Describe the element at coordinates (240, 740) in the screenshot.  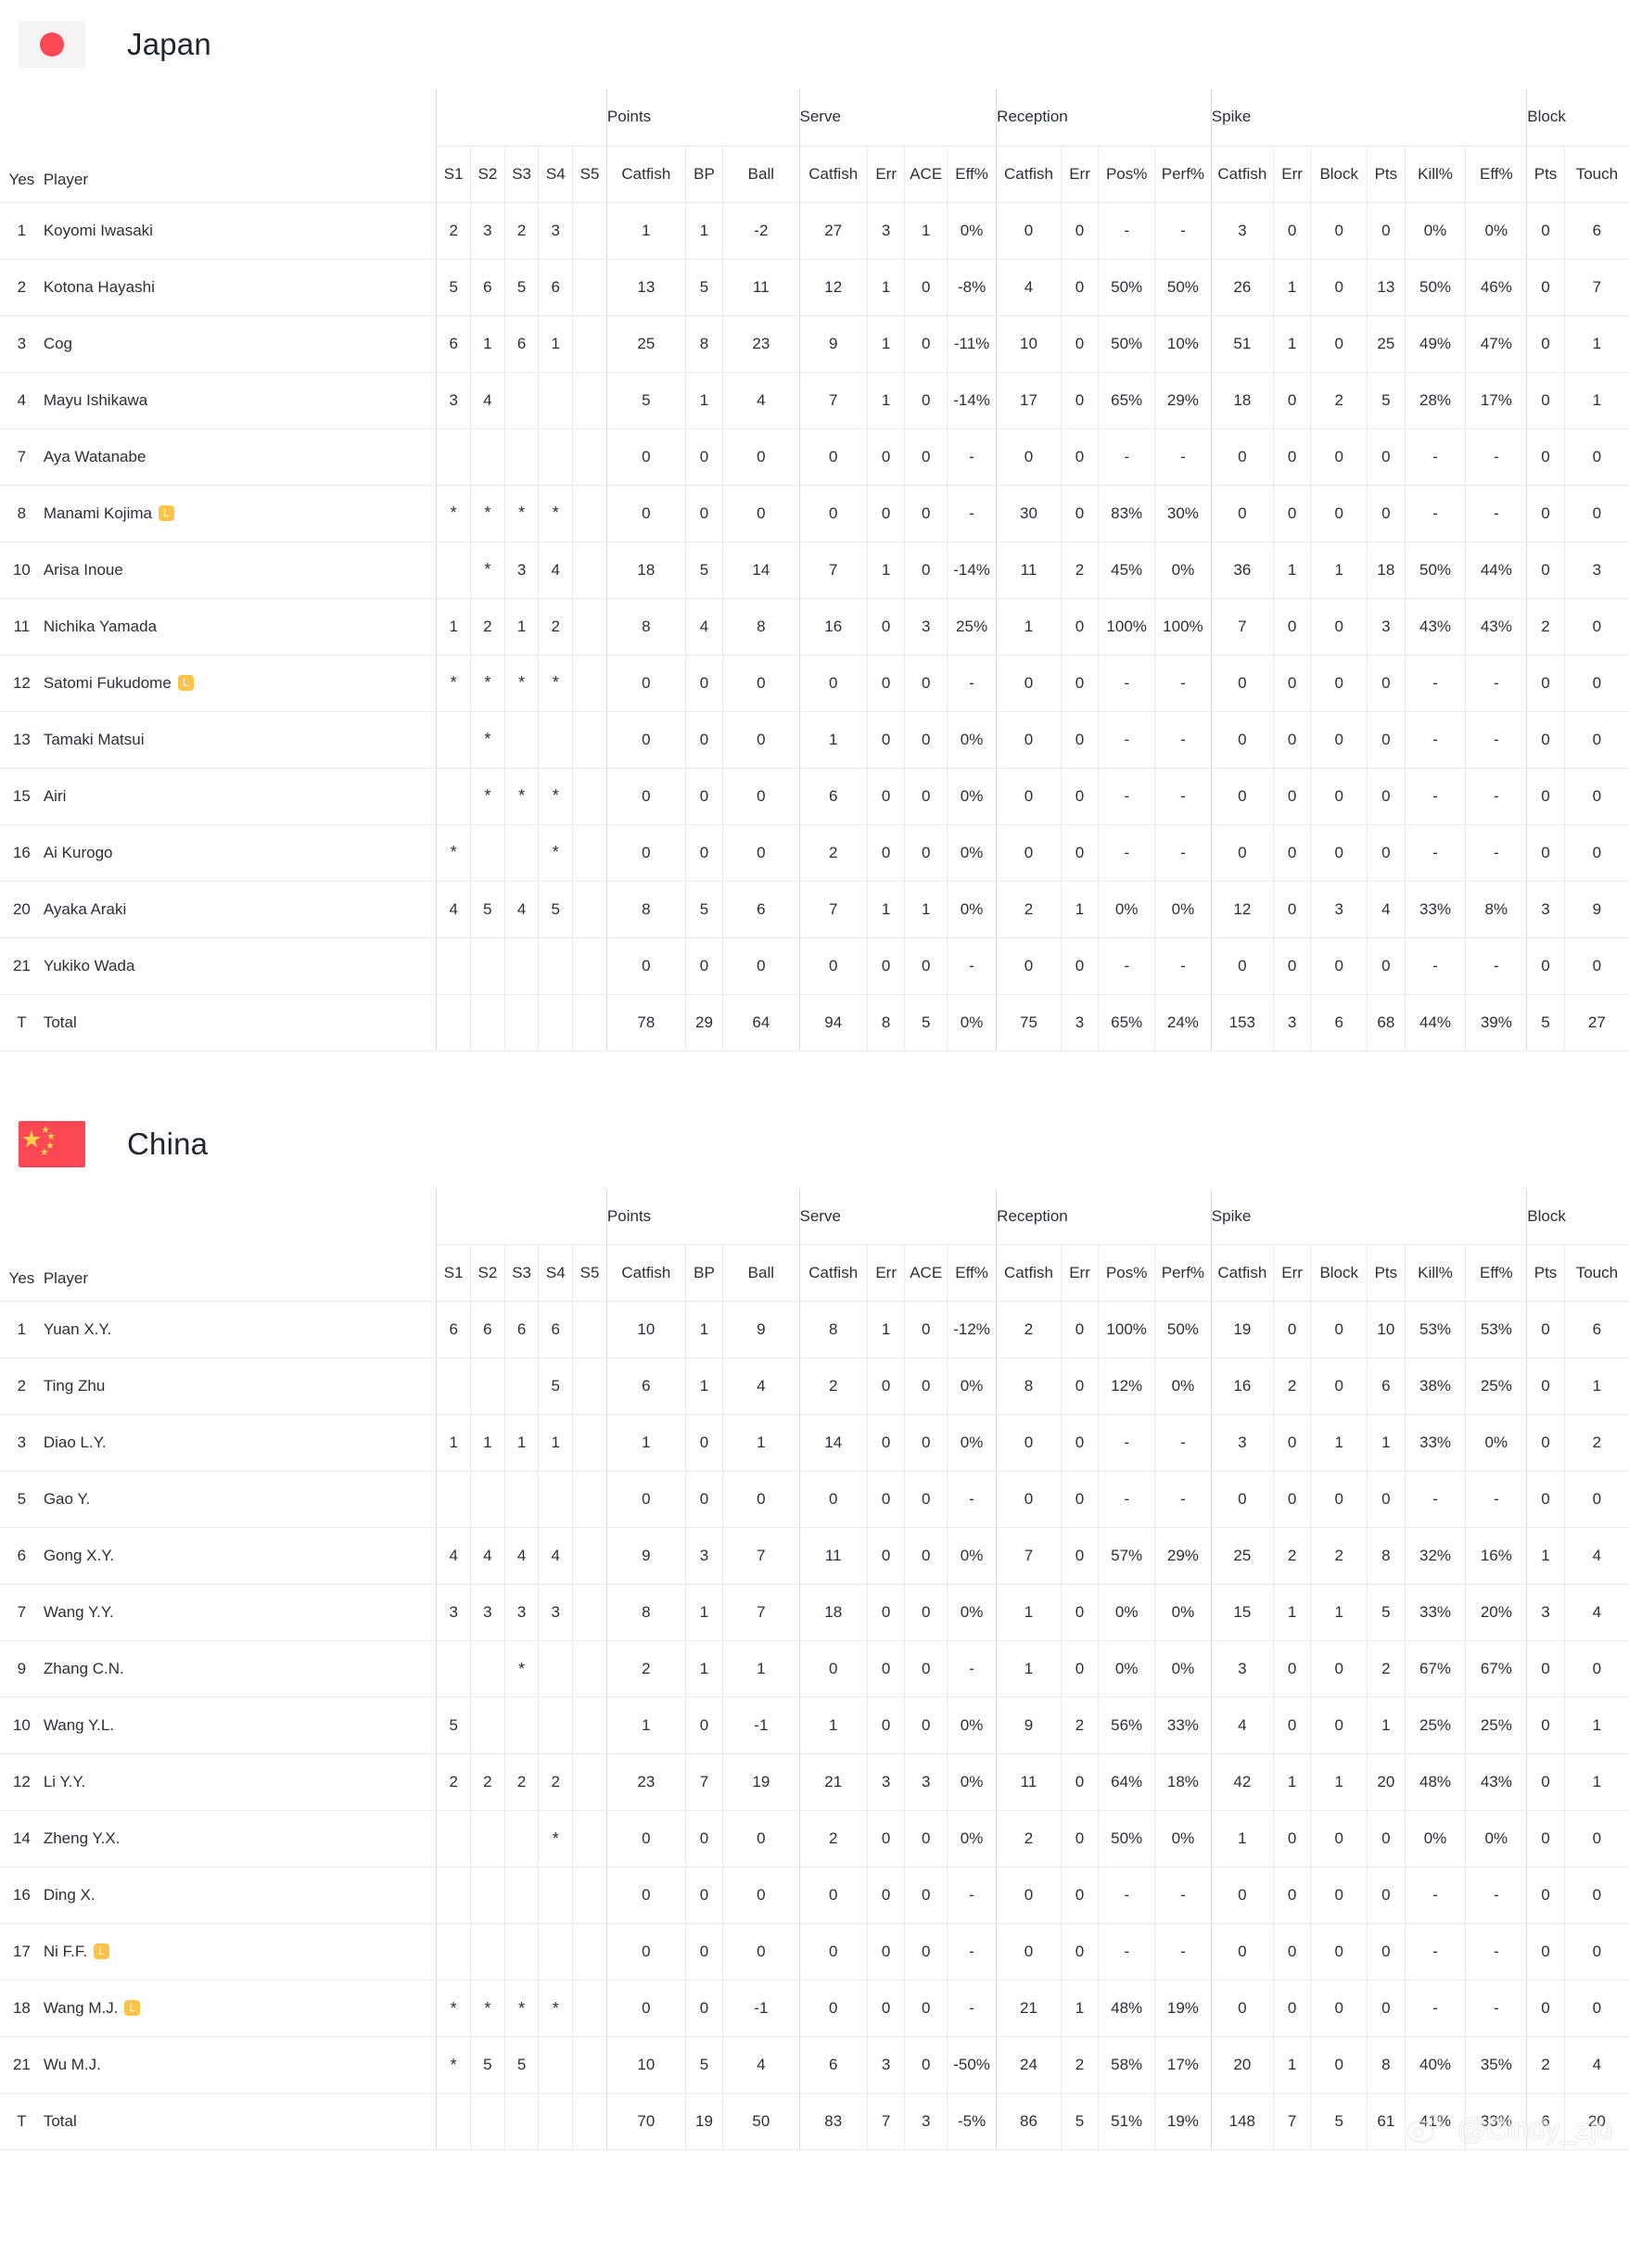
I see `player-name: Tamaki Matsui` at that location.